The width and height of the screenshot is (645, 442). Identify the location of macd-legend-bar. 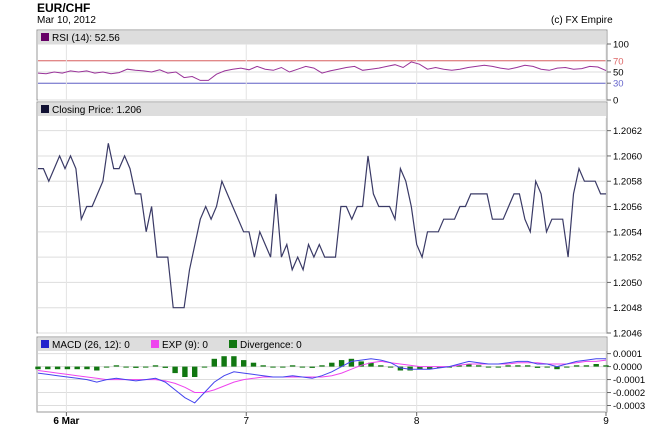
(322, 344).